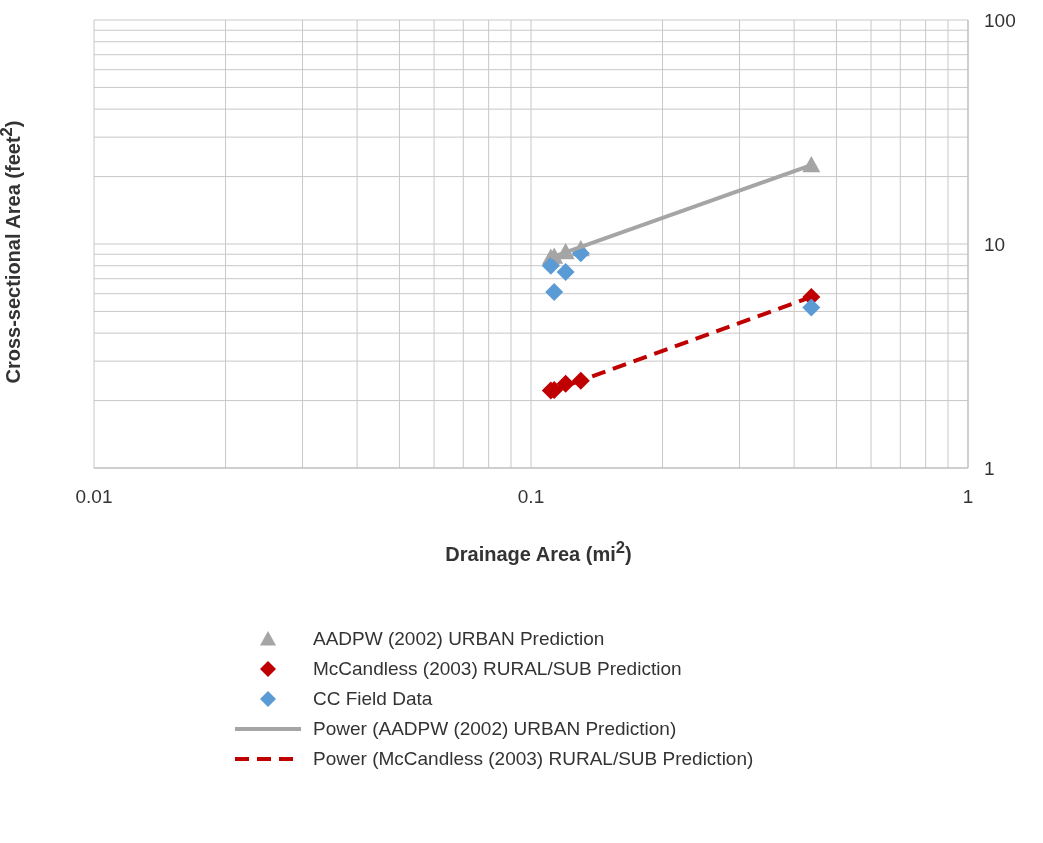 This screenshot has width=1043, height=843. I want to click on legend-label: CC Field Data, so click(373, 699).